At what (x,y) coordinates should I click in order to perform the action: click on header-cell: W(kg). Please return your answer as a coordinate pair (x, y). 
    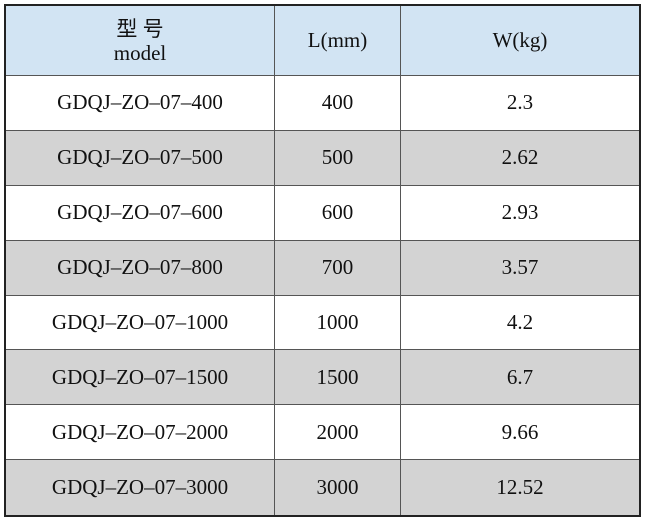
    Looking at the image, I should click on (520, 41).